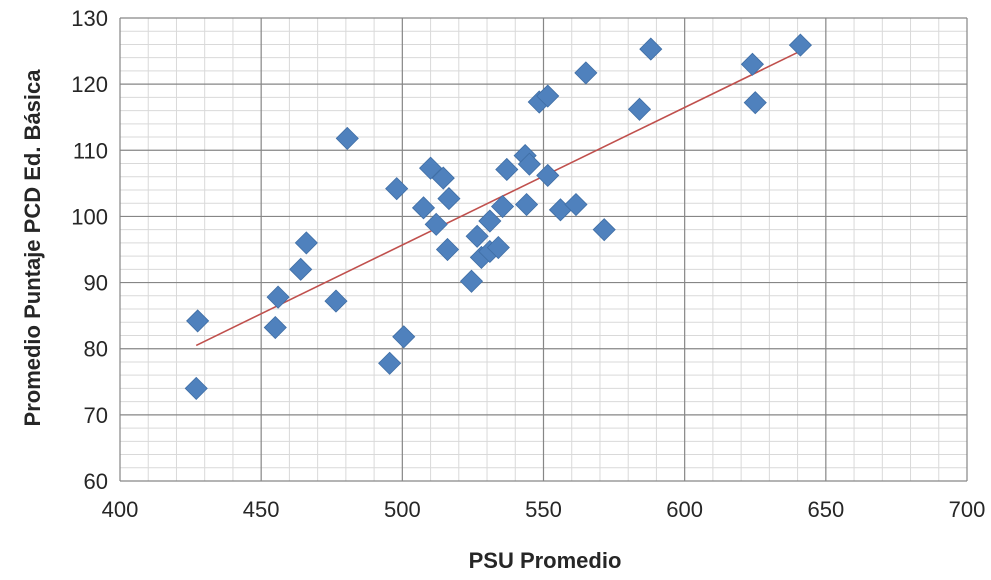  What do you see at coordinates (684, 509) in the screenshot?
I see `x-tick-label: 600` at bounding box center [684, 509].